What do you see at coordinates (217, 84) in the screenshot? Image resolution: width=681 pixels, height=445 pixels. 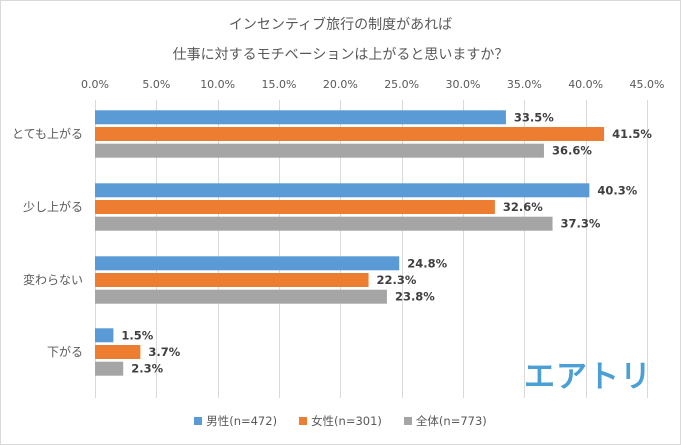 I see `x-tick-label: 10.0%` at bounding box center [217, 84].